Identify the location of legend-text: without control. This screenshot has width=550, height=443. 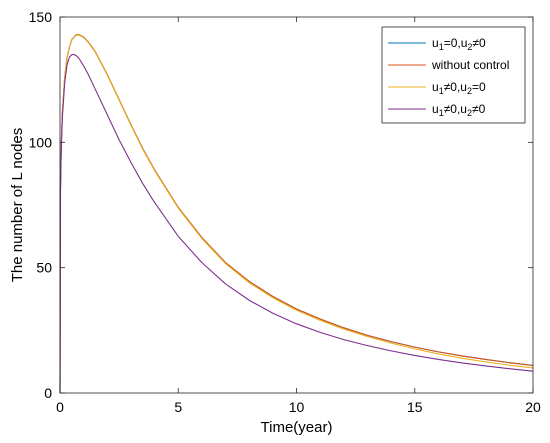
(470, 65).